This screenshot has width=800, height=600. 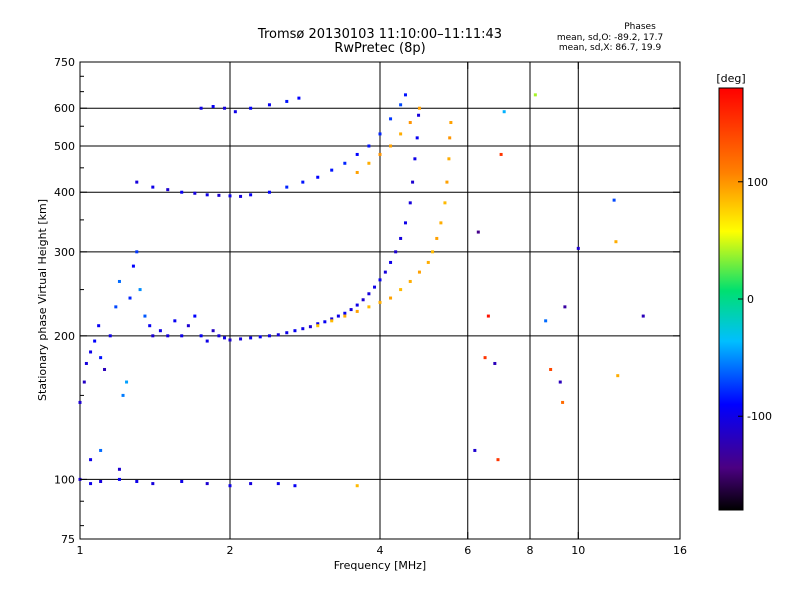 I want to click on x-tick-label: 10, so click(x=578, y=550).